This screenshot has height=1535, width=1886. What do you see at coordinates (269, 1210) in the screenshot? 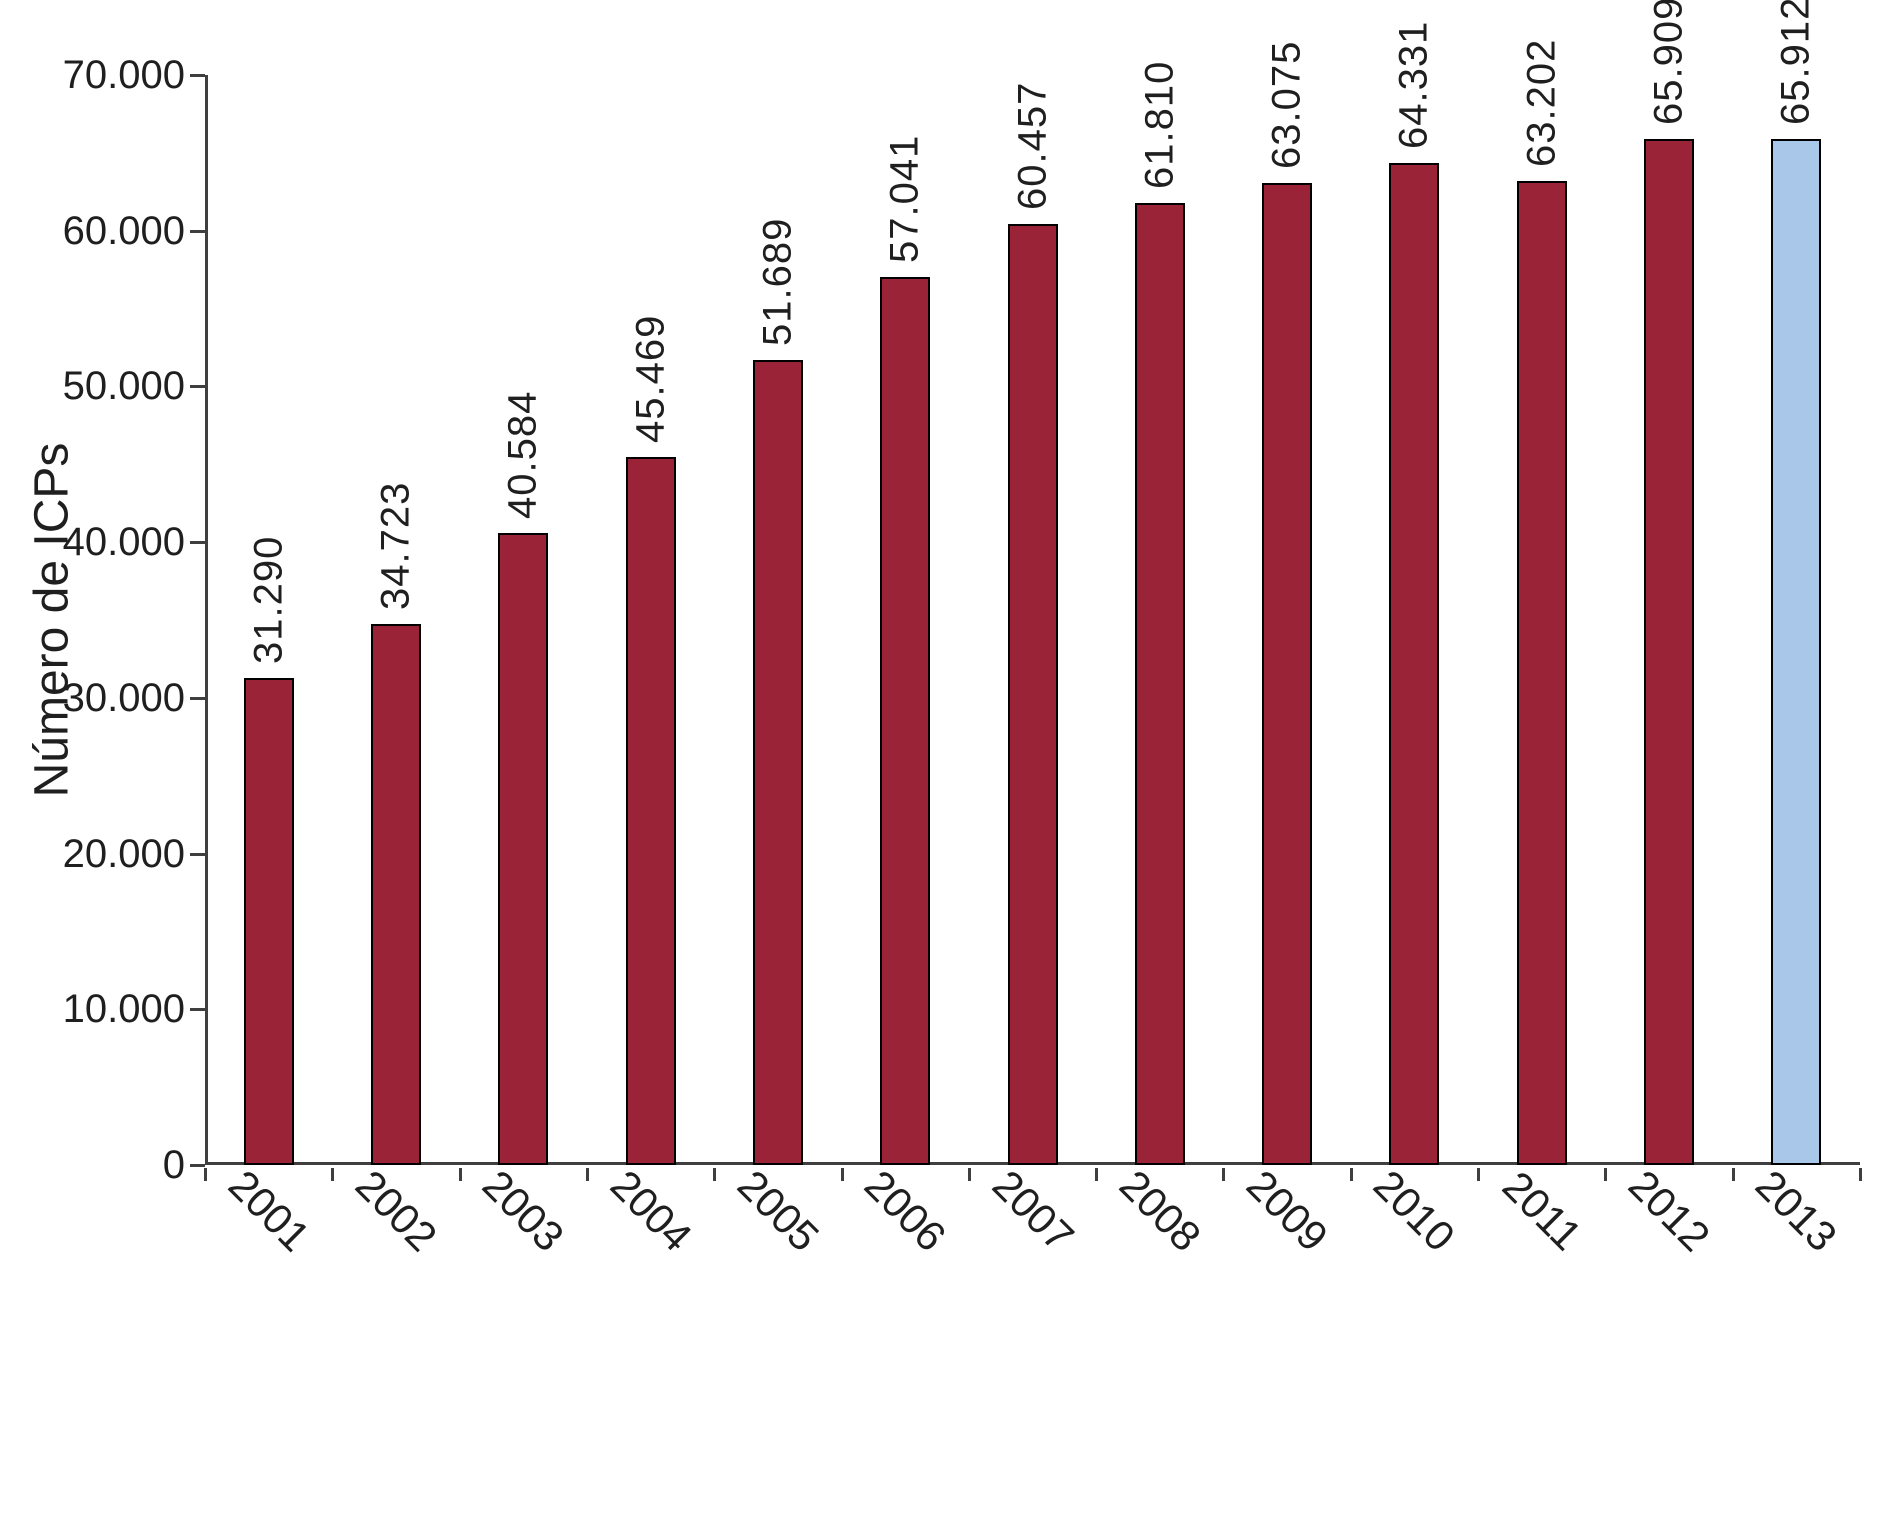
I see `x-axis-category-label: 2001` at bounding box center [269, 1210].